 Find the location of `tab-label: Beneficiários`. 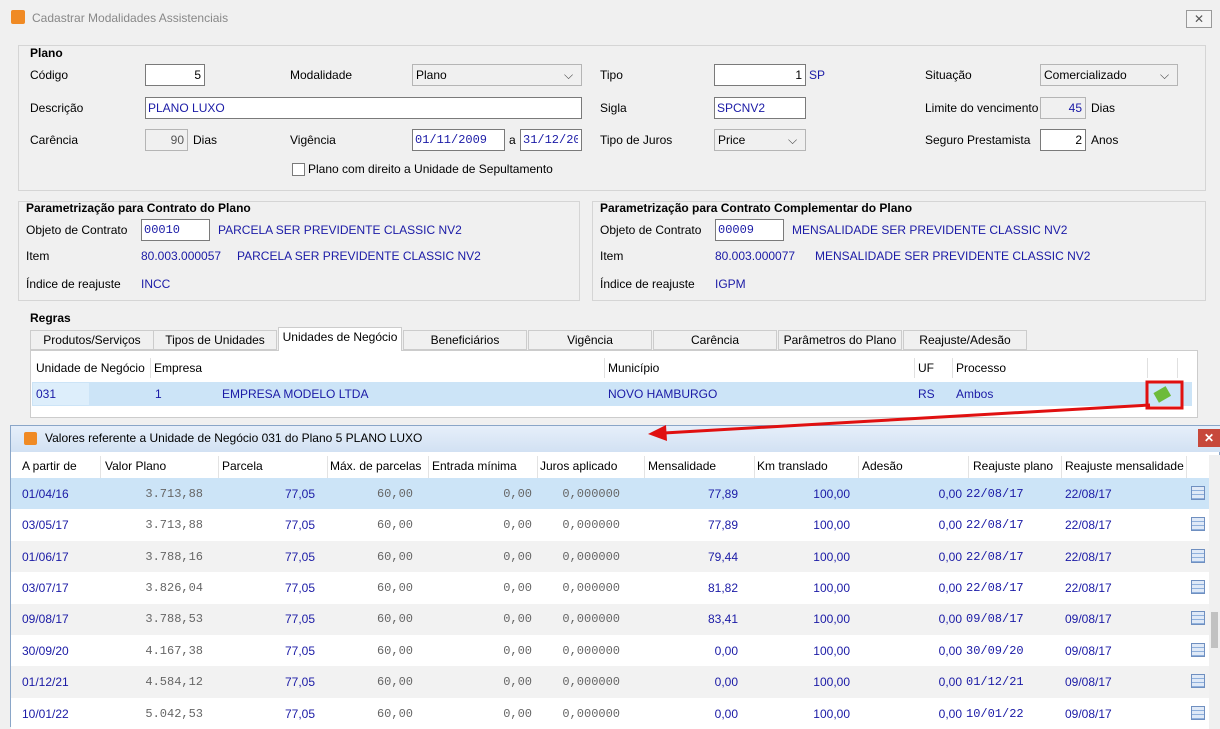

tab-label: Beneficiários is located at coordinates (465, 340).